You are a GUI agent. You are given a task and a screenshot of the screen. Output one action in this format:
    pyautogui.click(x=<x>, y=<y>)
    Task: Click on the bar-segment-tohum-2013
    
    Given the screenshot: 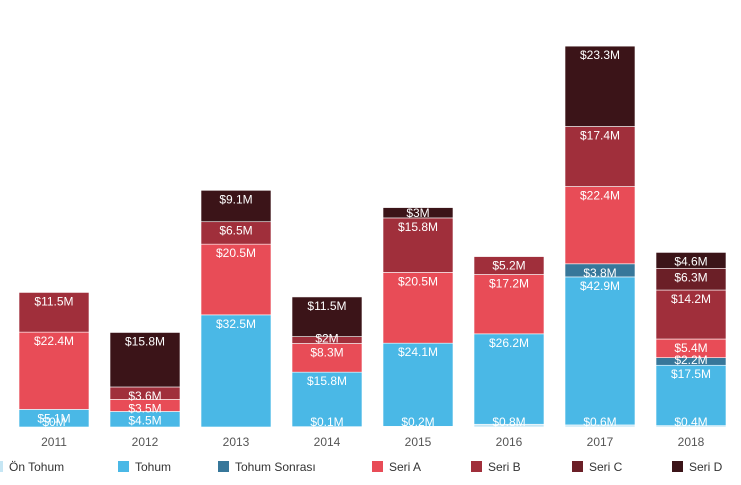 What is the action you would take?
    pyautogui.click(x=236, y=371)
    